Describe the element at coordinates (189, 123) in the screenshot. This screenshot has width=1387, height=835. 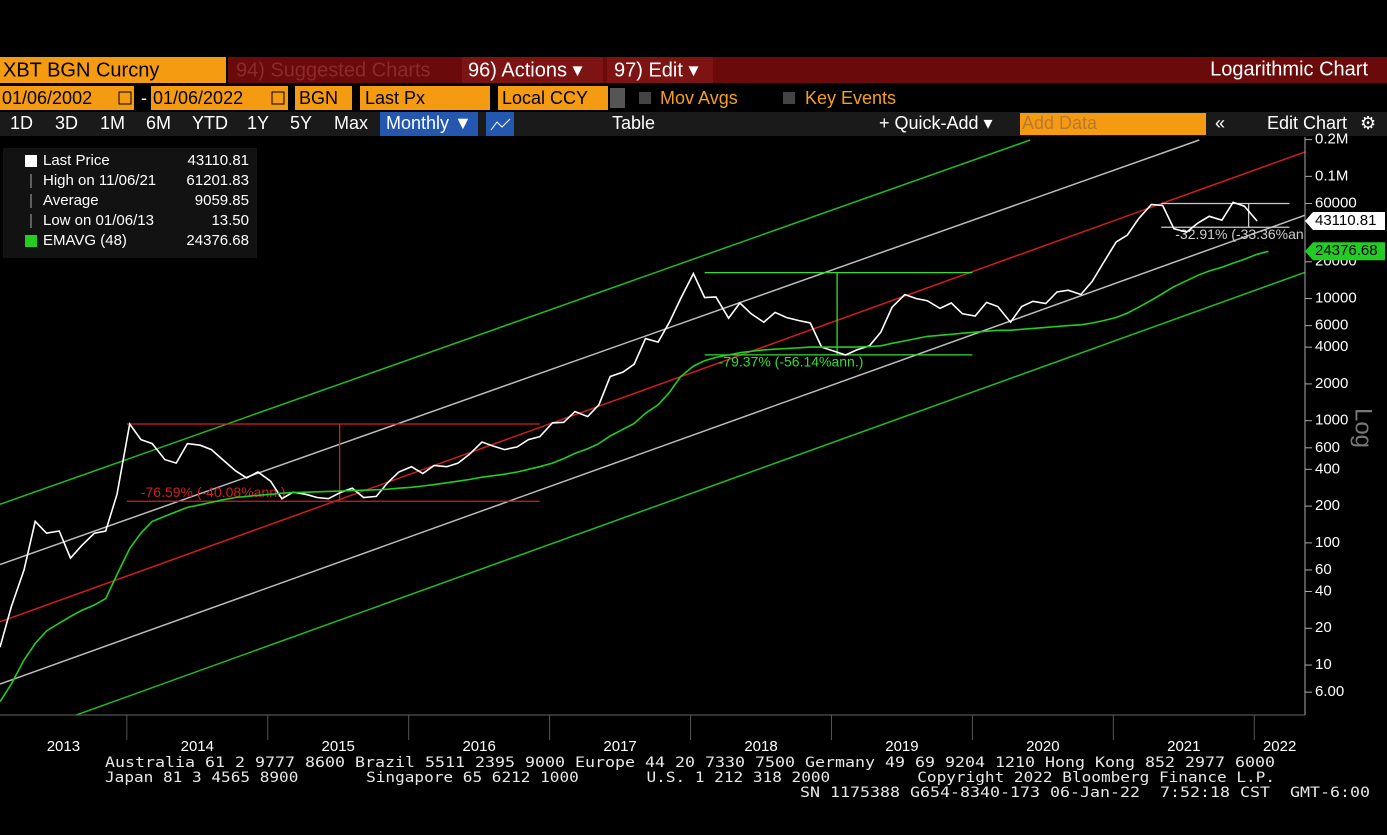
I see `range-buttons: 1D 3D 1M 6M YTD 1Y 5Y Max` at that location.